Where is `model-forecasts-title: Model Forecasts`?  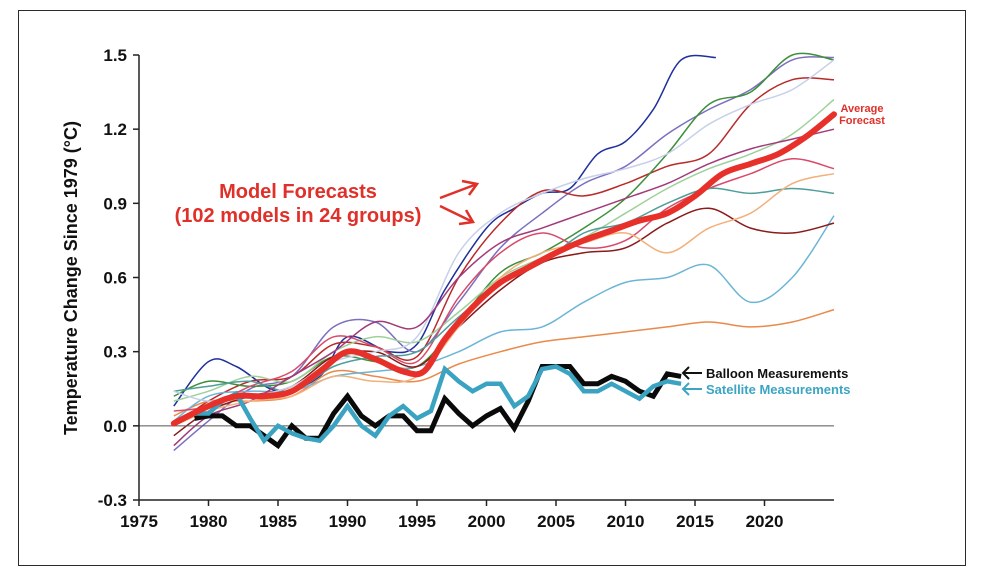 model-forecasts-title: Model Forecasts is located at coordinates (298, 192).